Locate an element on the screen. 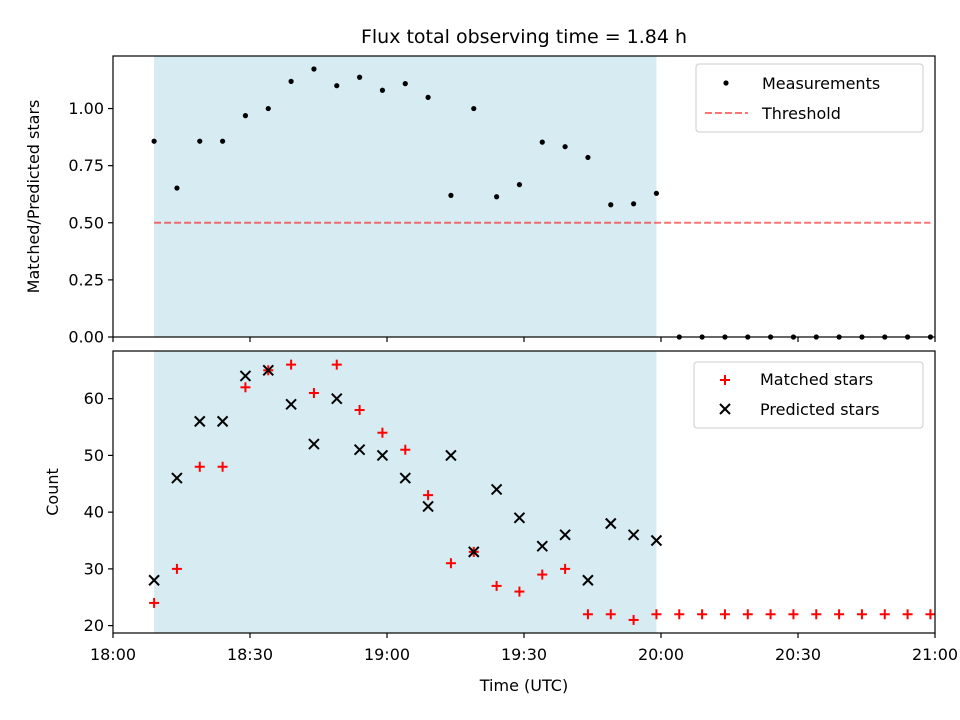  y-tick-label: 0.50 is located at coordinates (86, 222).